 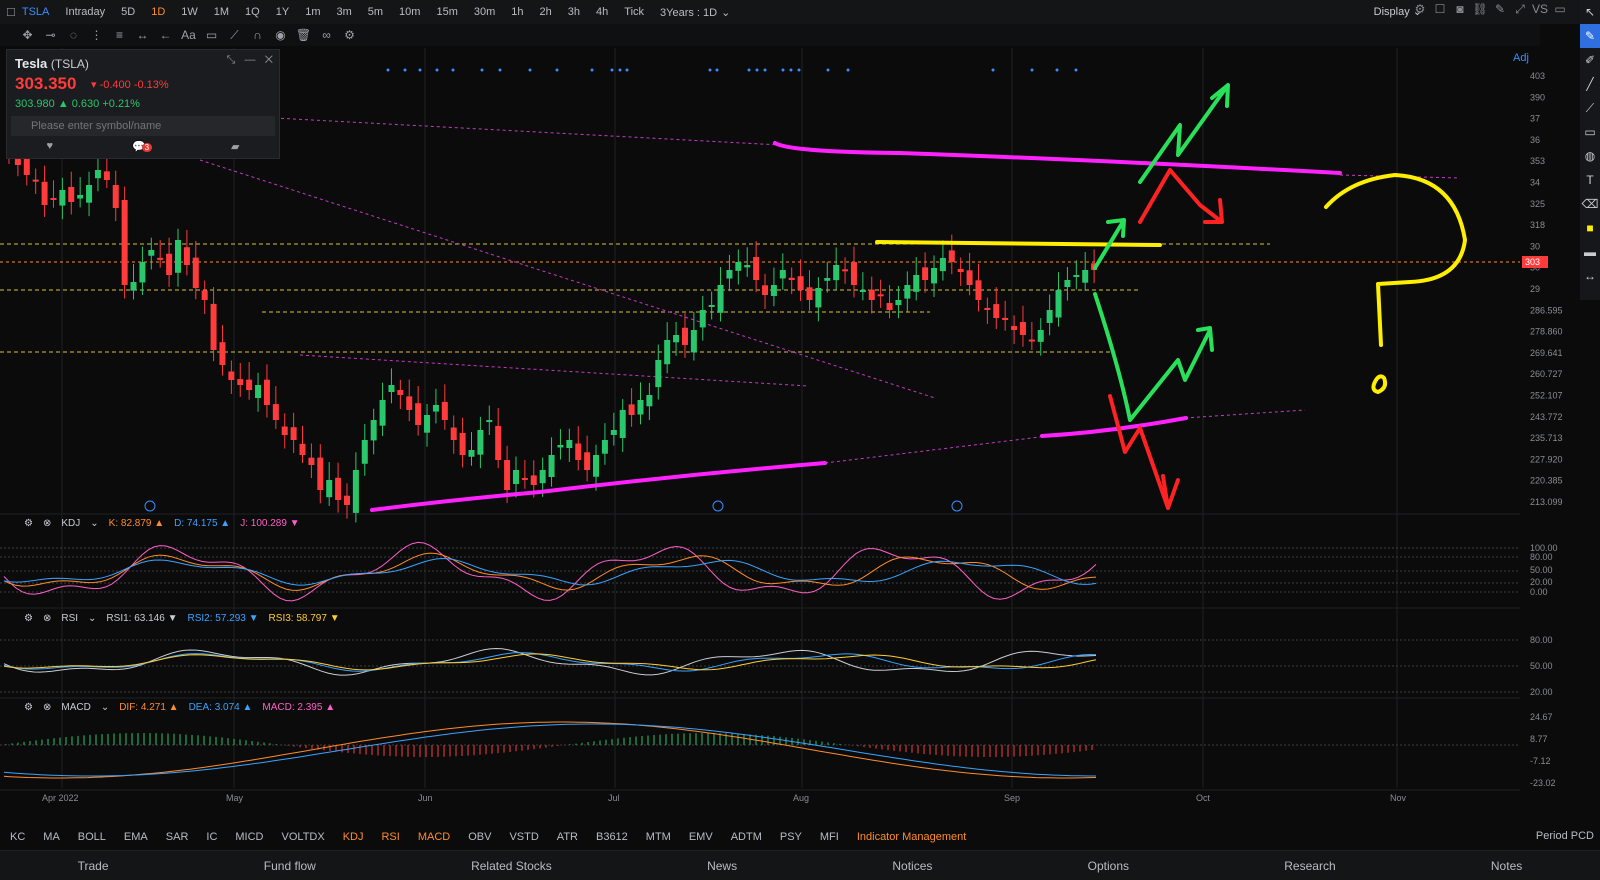 What do you see at coordinates (695, 12) in the screenshot?
I see `range-dropdown: 3Years : 1D ⌄` at bounding box center [695, 12].